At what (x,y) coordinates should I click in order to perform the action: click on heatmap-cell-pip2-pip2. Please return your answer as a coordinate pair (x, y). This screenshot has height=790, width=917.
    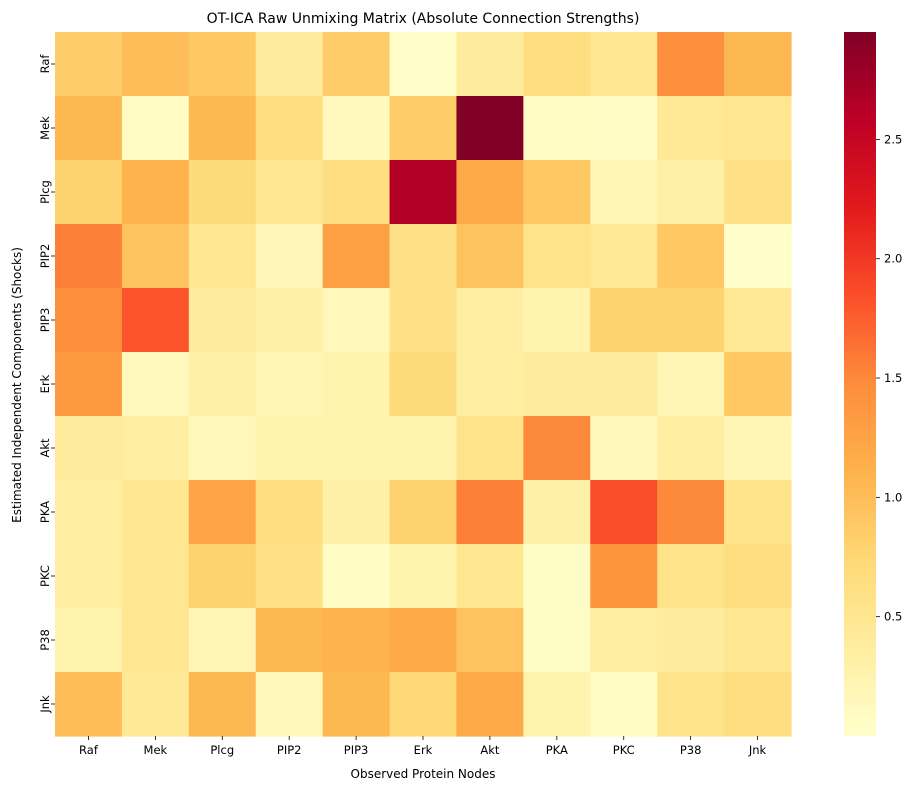
    Looking at the image, I should click on (289, 256).